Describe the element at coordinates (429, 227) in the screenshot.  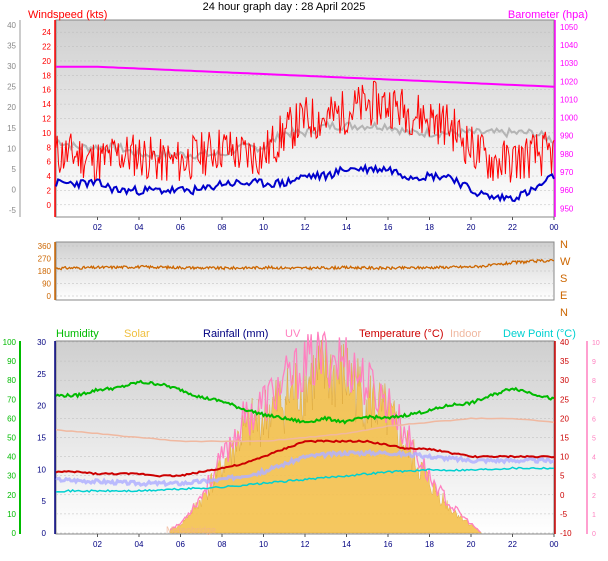
I see `wind-tick-label: 18` at that location.